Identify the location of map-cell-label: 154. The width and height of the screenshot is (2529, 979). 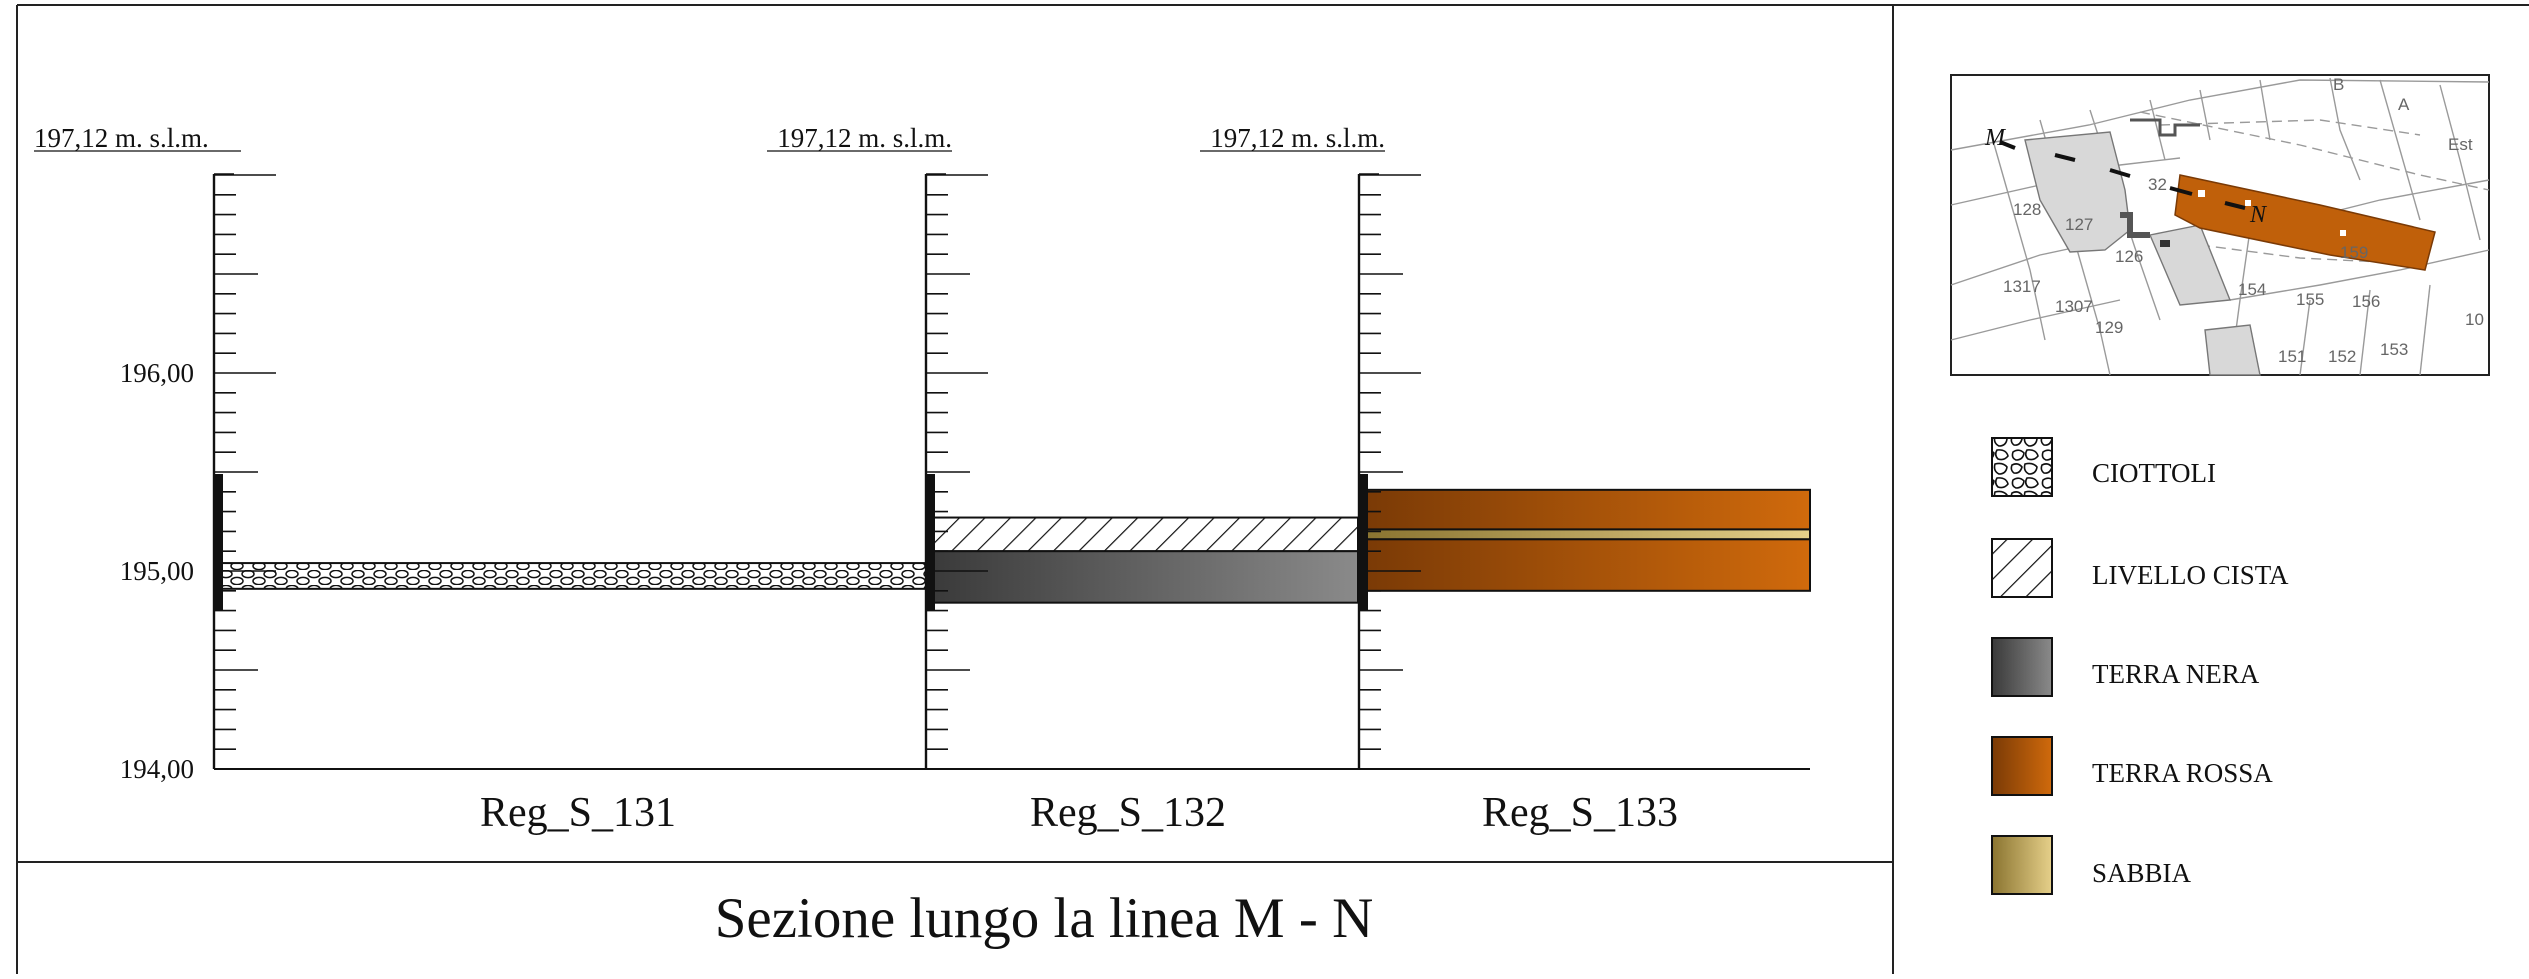
(2252, 289).